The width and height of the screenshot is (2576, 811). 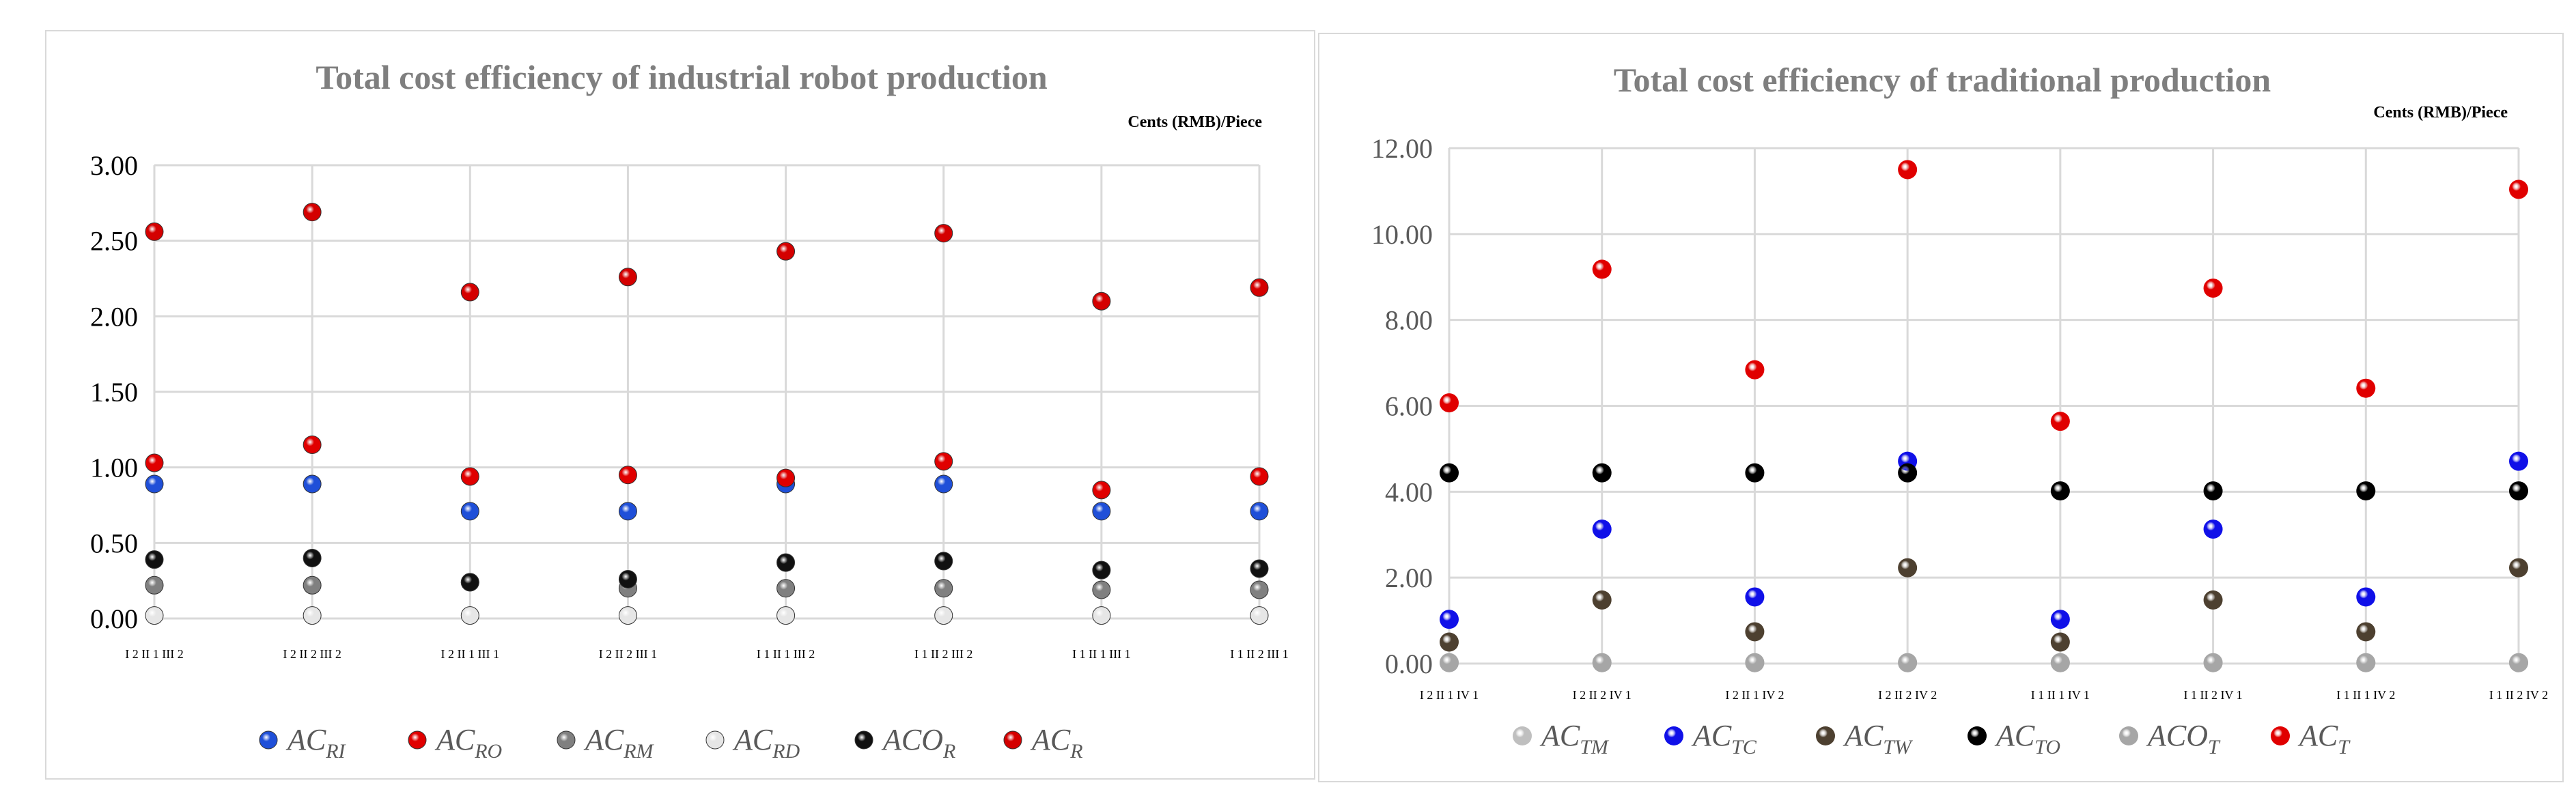 I want to click on legend-subscript: RO, so click(x=488, y=751).